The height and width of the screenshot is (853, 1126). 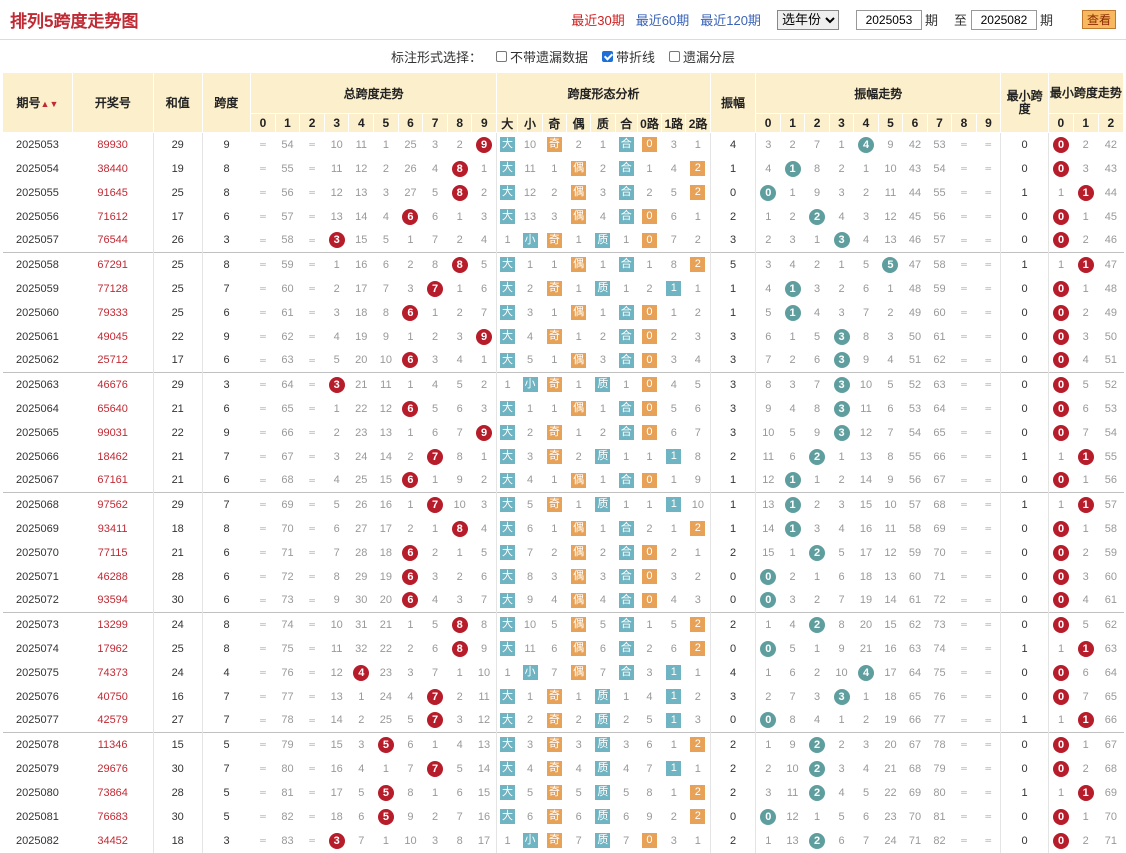 I want to click on recent-60-link: 最近60期, so click(x=662, y=20).